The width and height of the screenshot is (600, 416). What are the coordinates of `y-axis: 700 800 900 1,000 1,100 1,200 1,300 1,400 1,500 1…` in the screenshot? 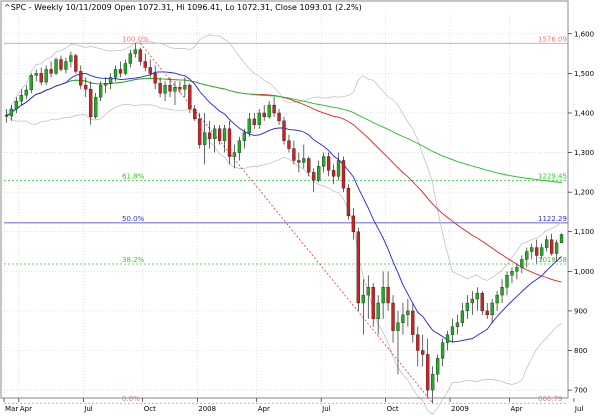 It's located at (581, 212).